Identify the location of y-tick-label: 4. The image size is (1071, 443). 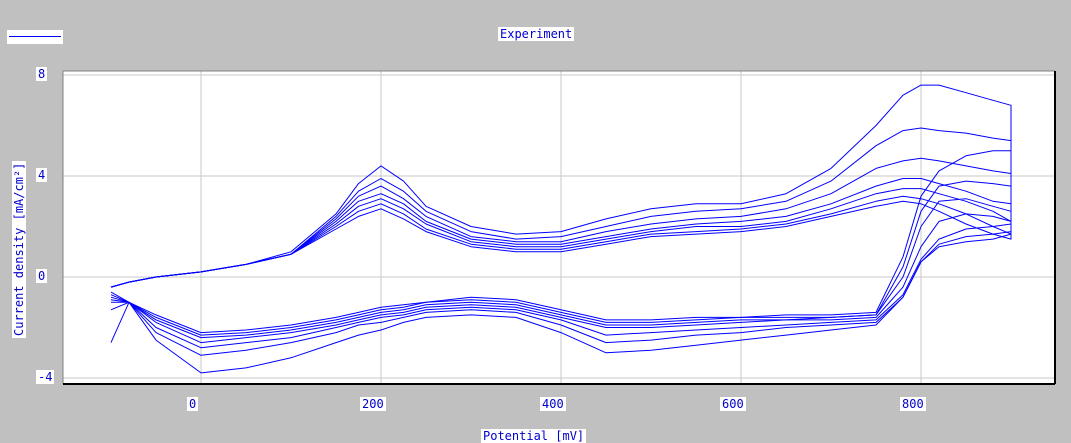
(42, 175).